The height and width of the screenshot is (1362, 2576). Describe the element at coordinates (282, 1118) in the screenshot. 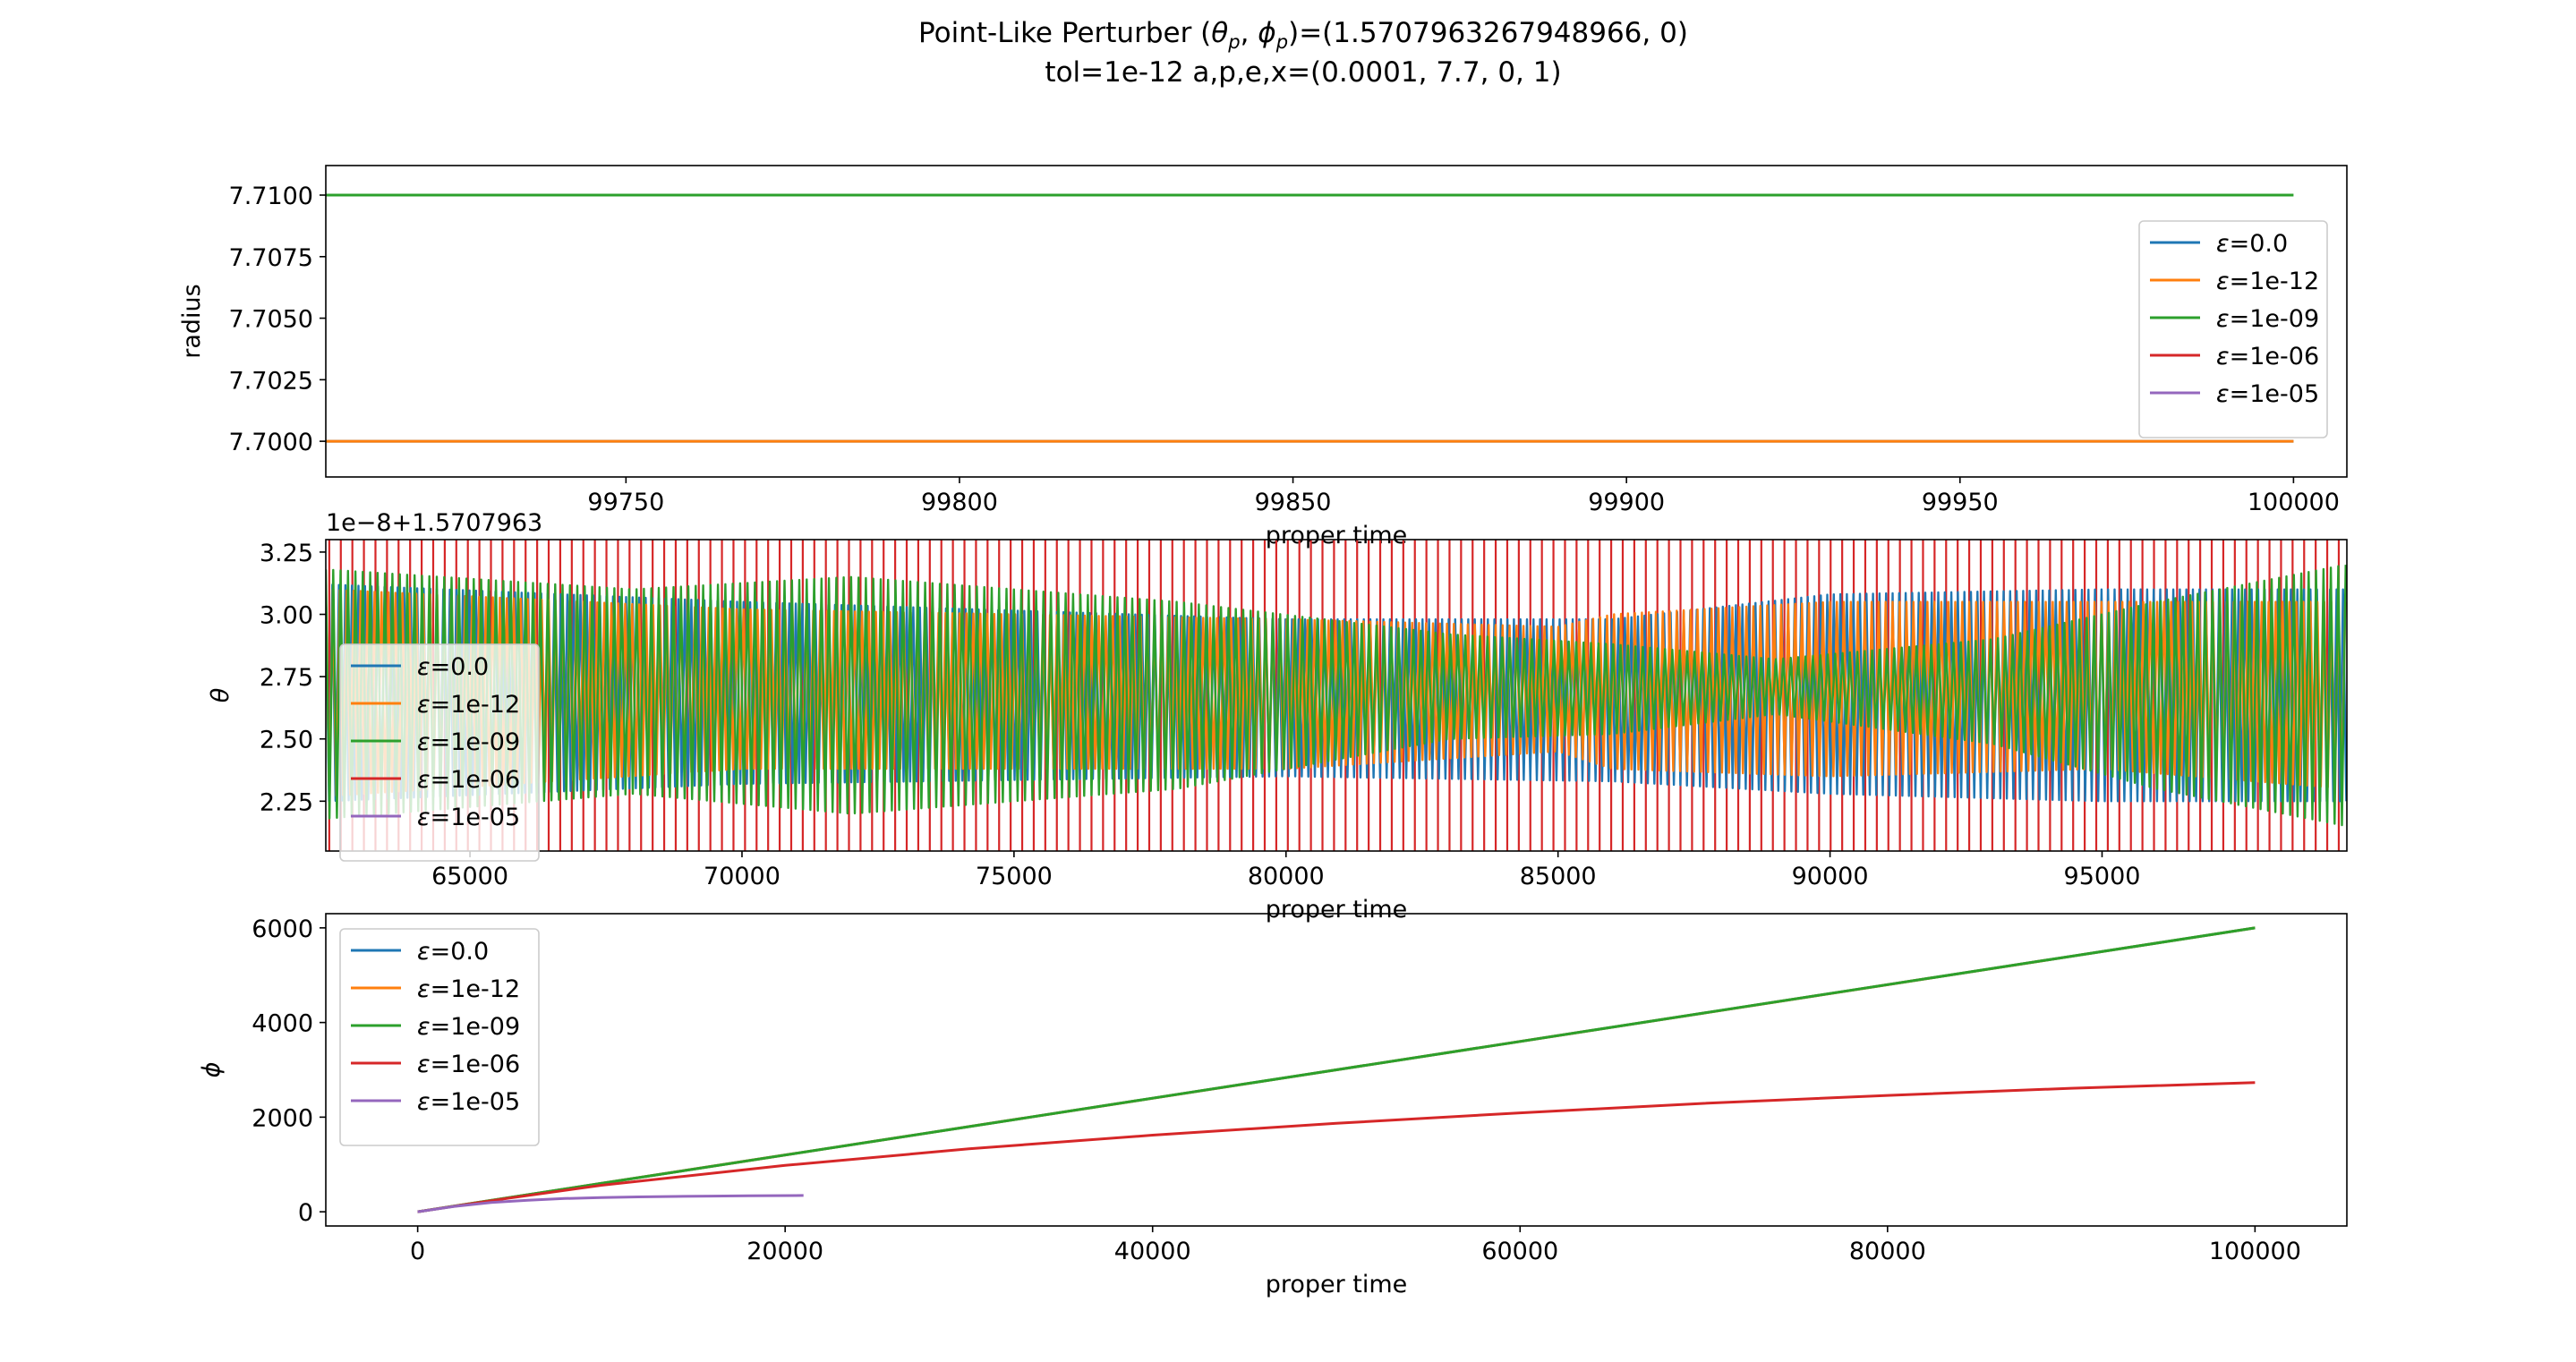

I see `y-tick-label: 2000` at that location.